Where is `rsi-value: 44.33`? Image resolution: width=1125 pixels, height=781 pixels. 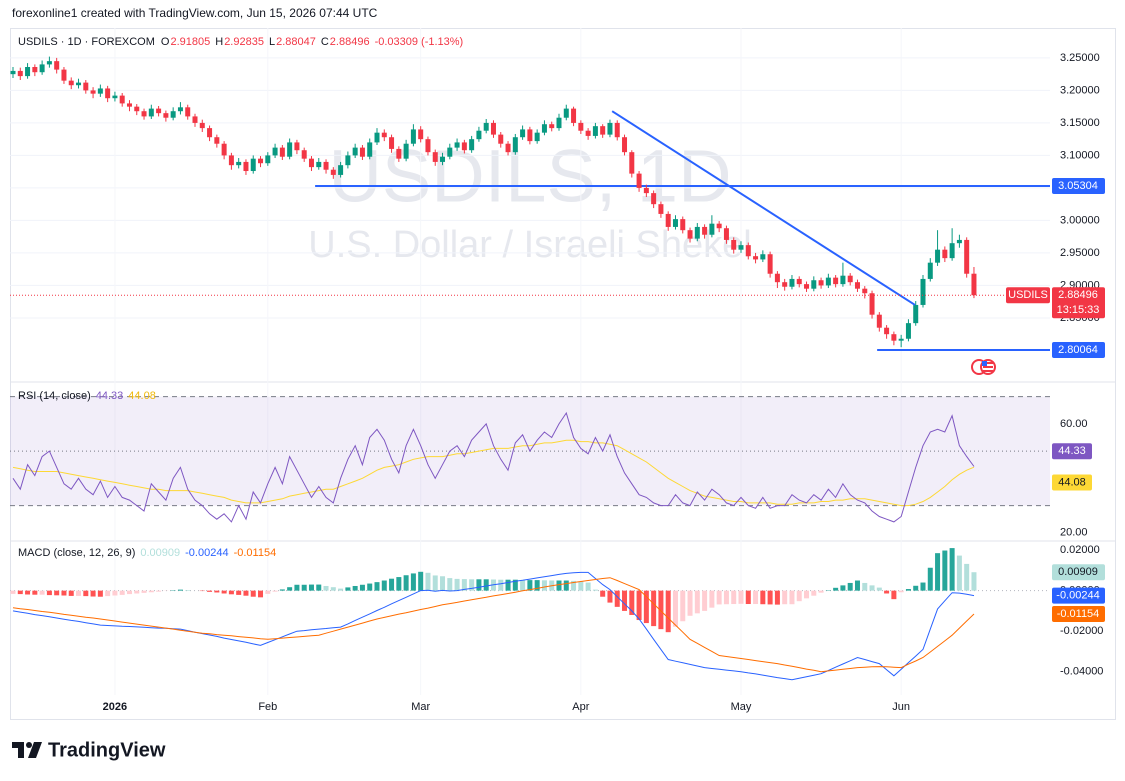
rsi-value: 44.33 is located at coordinates (110, 396).